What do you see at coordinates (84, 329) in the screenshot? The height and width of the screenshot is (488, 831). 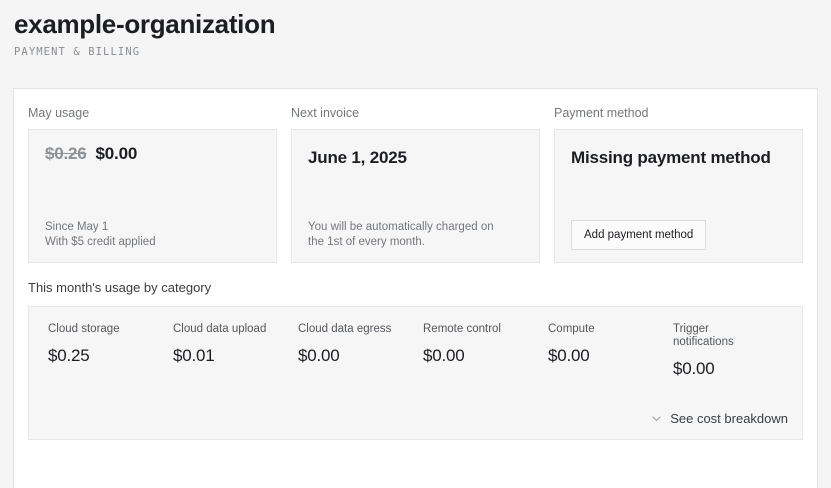 I see `category-label: Cloud storage` at bounding box center [84, 329].